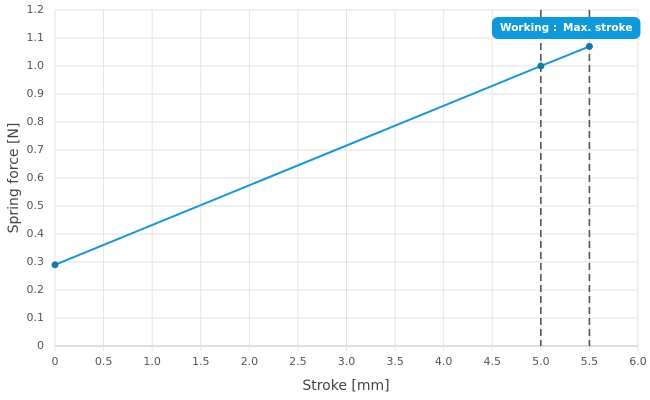  I want to click on x-tick-label: 5.5, so click(590, 361).